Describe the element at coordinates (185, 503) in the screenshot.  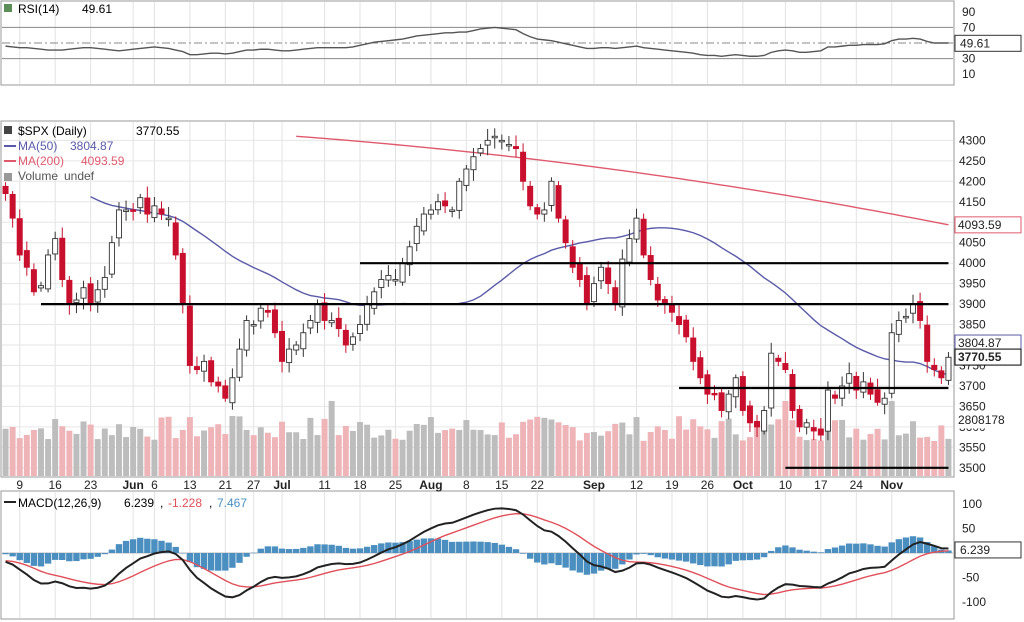
I see `macd-signal-legend-value: -1.228` at that location.